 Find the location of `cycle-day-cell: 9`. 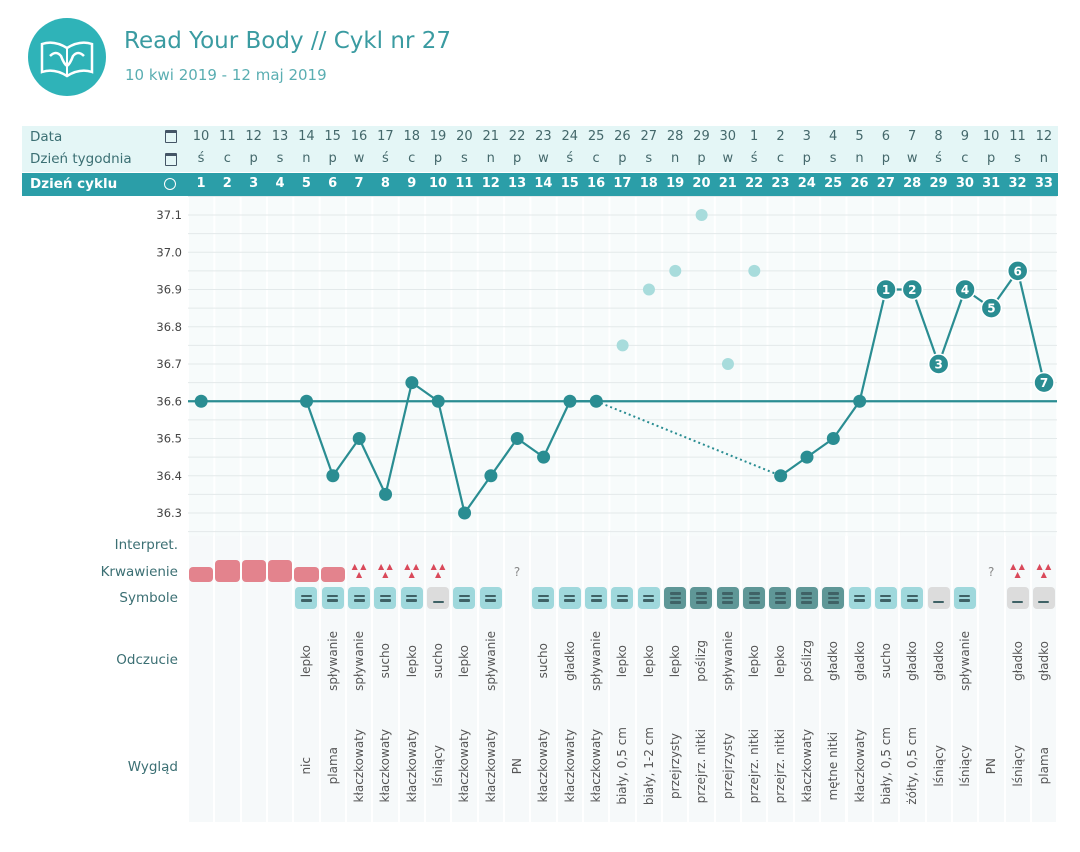

cycle-day-cell: 9 is located at coordinates (412, 183).